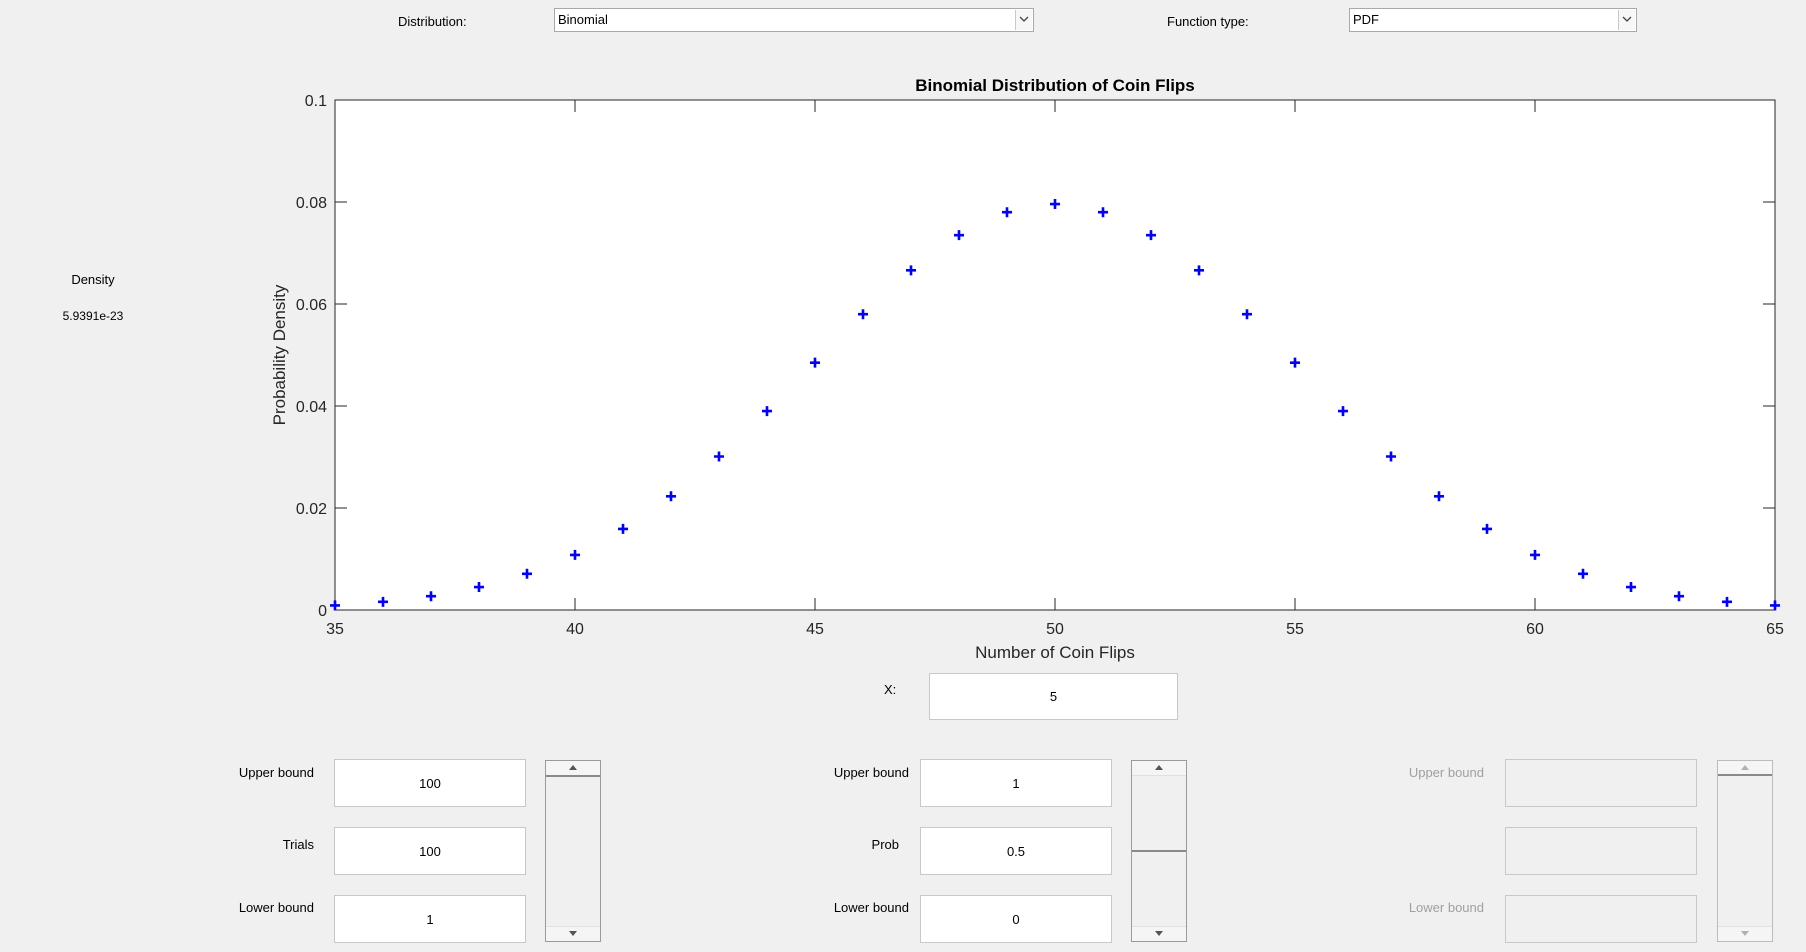 This screenshot has width=1806, height=952. I want to click on y-tick-label: 0.08, so click(311, 203).